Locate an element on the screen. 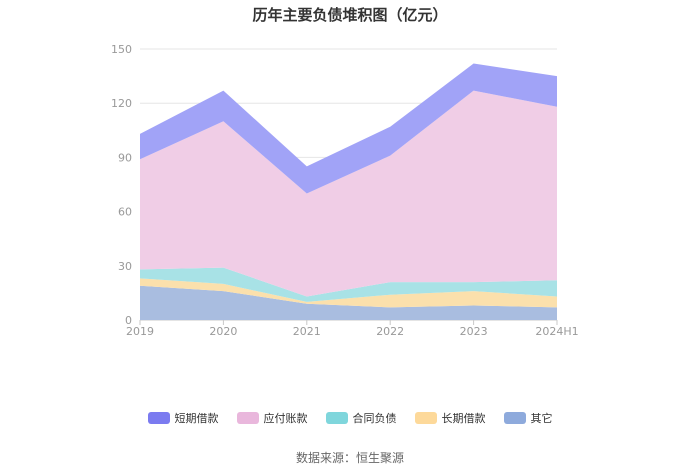 The height and width of the screenshot is (474, 700). legend-item: 长期借款 is located at coordinates (450, 418).